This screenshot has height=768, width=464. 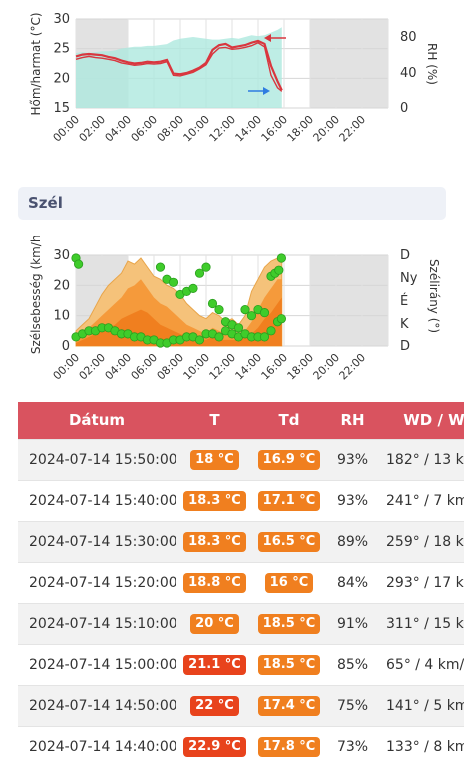 What do you see at coordinates (61, 316) in the screenshot?
I see `y-tick-label: 10` at bounding box center [61, 316].